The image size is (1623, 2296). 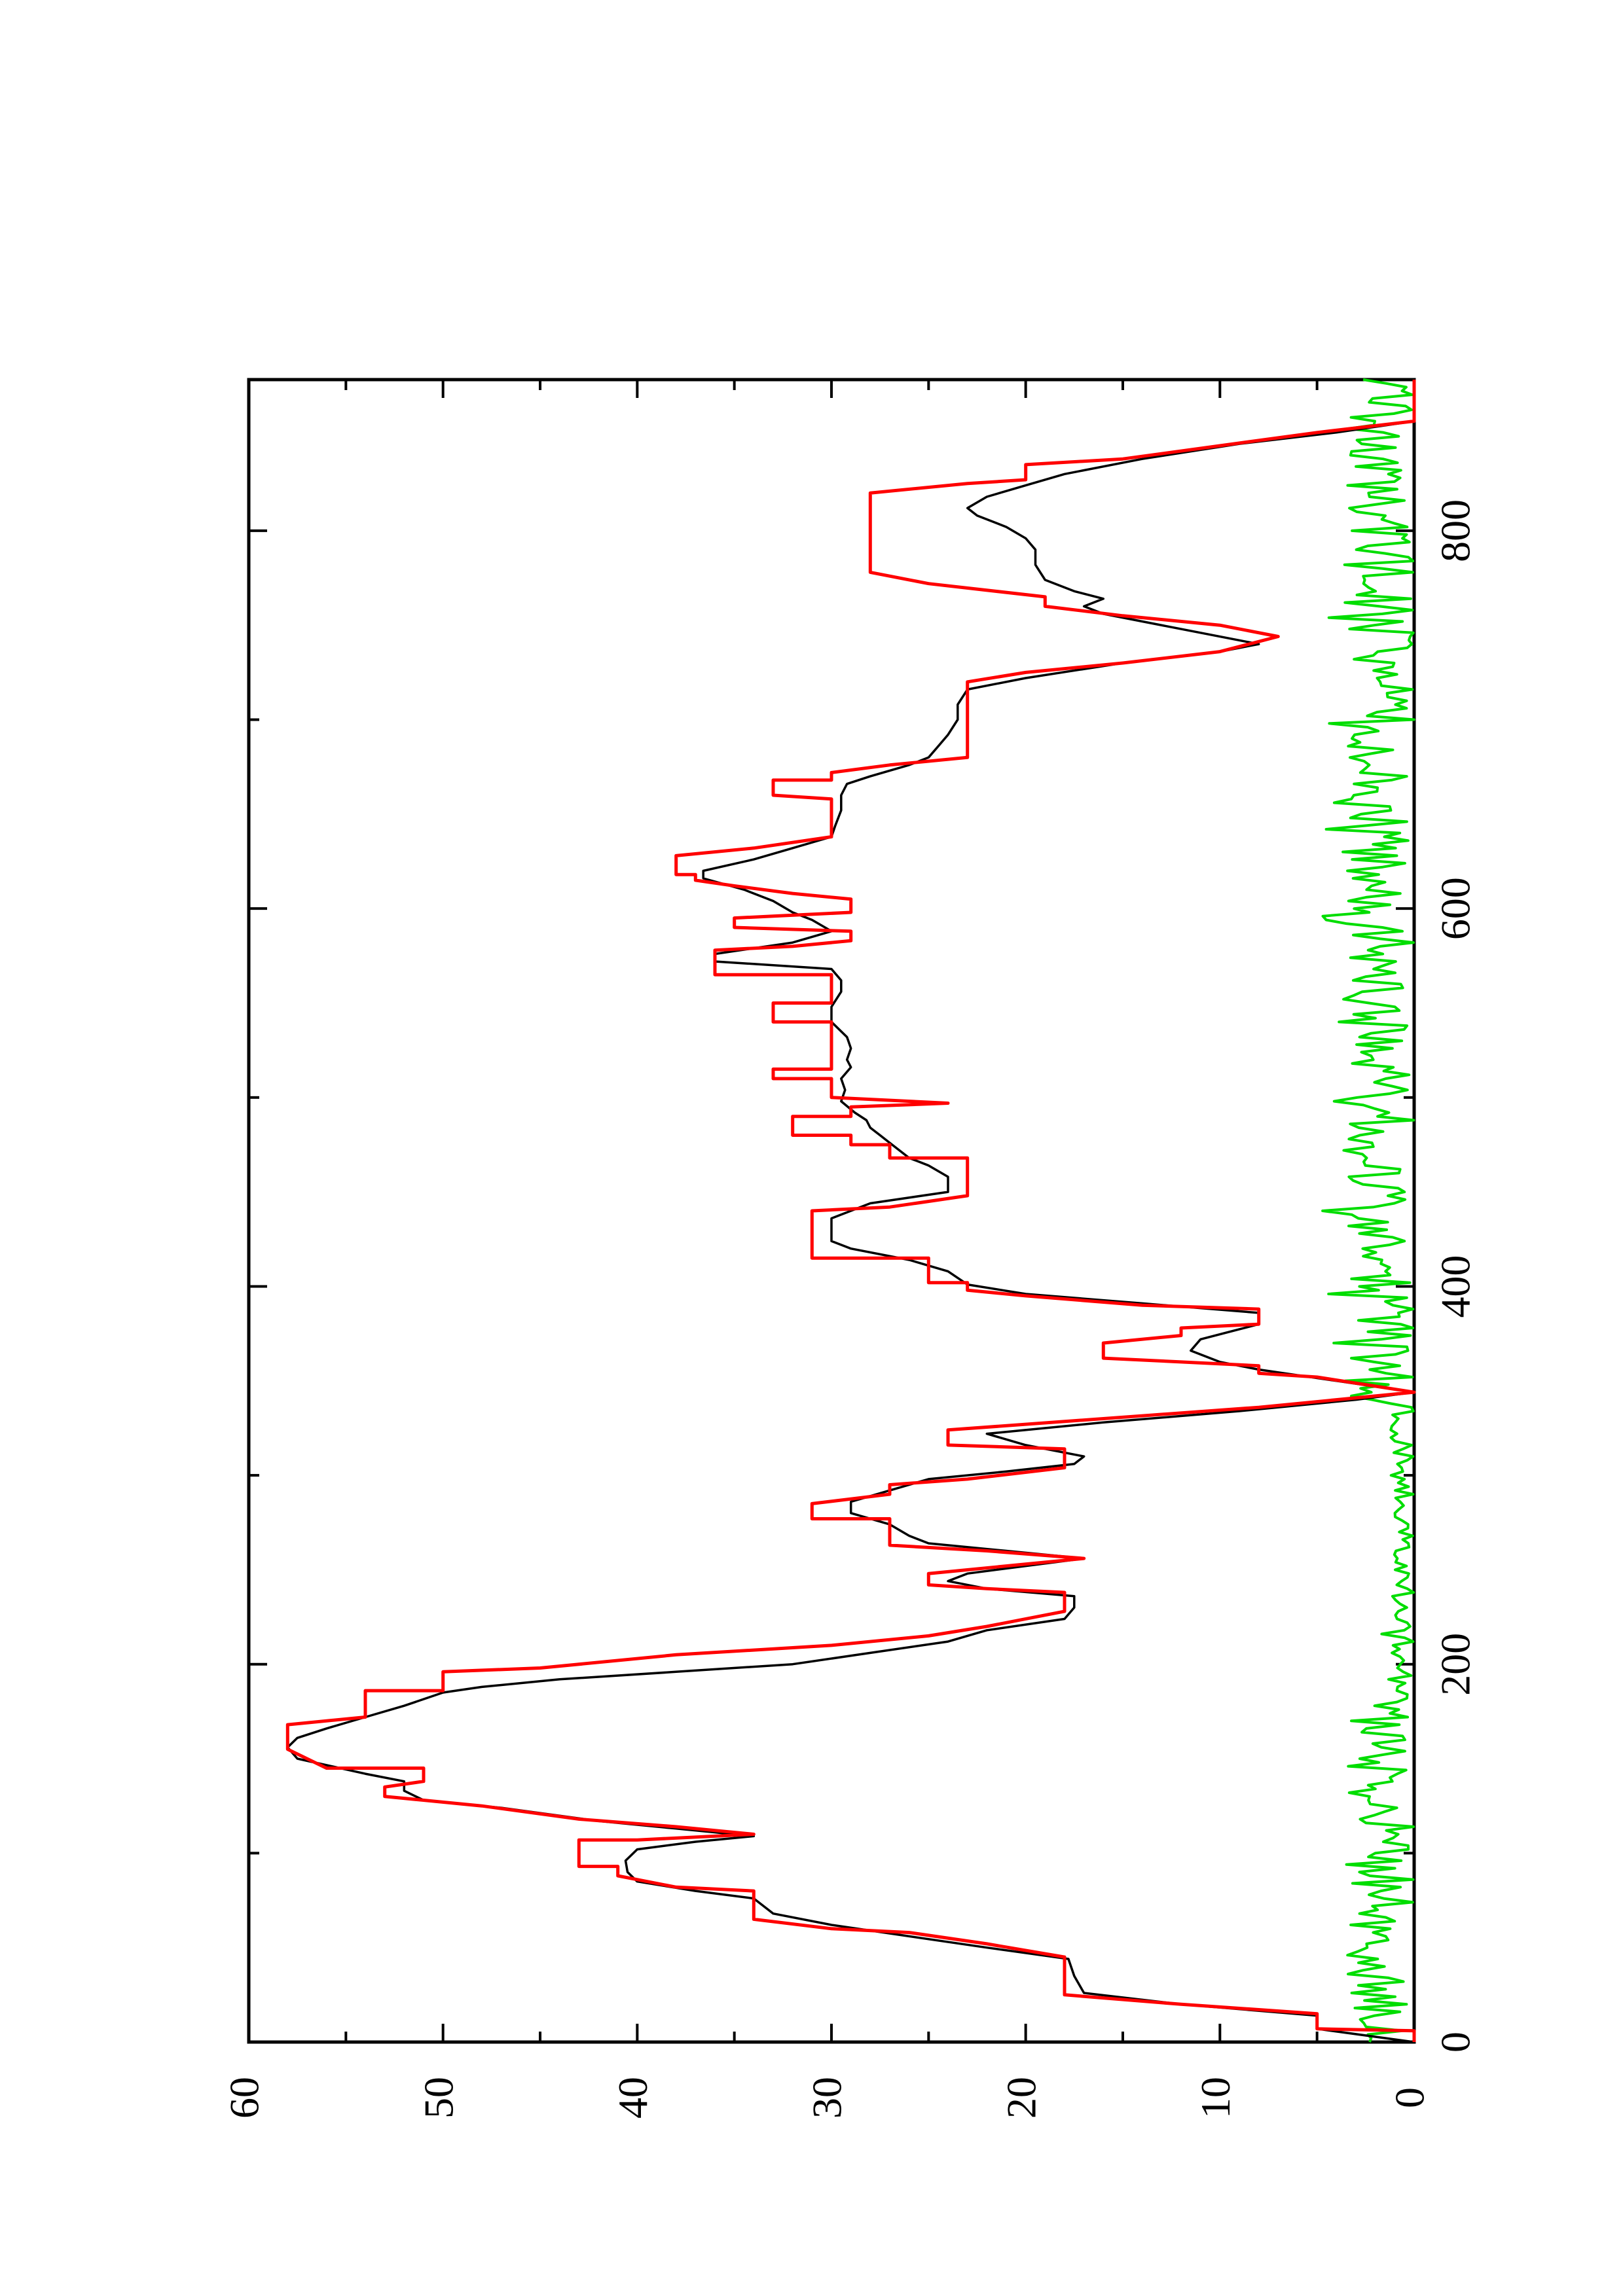 What do you see at coordinates (438, 2098) in the screenshot?
I see `y-tick-label: 50` at bounding box center [438, 2098].